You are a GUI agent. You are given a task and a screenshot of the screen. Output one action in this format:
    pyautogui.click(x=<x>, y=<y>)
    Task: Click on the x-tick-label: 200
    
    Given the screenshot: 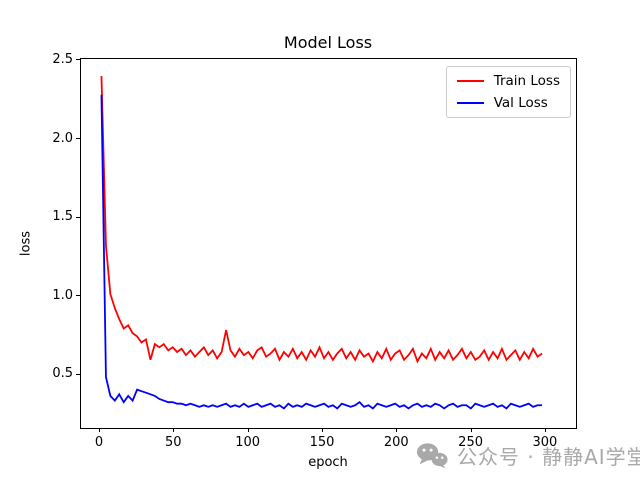 What is the action you would take?
    pyautogui.click(x=396, y=442)
    